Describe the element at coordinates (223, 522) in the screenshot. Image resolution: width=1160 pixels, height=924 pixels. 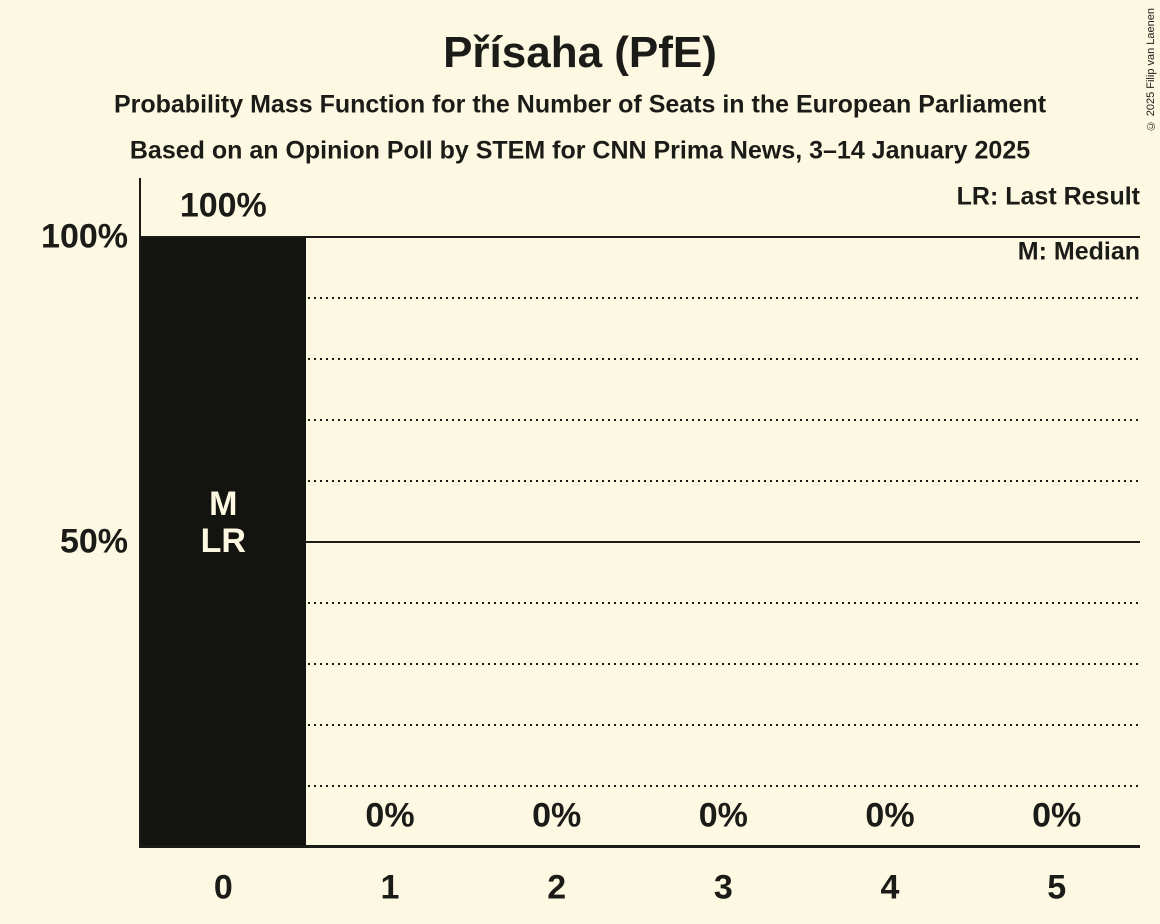
I see `bar-annotation-median-lastresult: M LR` at that location.